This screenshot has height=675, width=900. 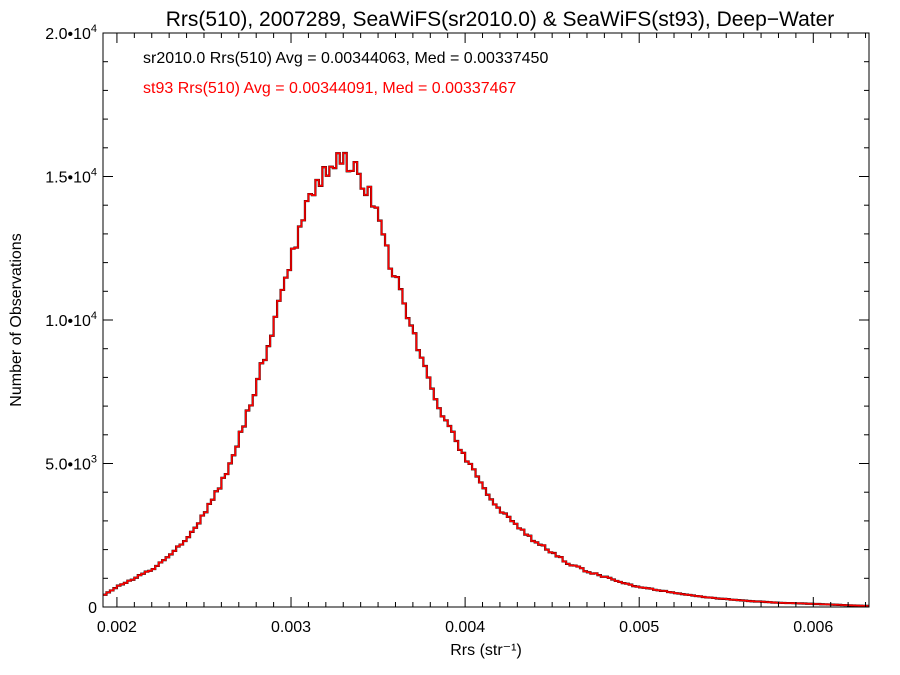 What do you see at coordinates (71, 320) in the screenshot?
I see `y-tick-label: 1.0•104` at bounding box center [71, 320].